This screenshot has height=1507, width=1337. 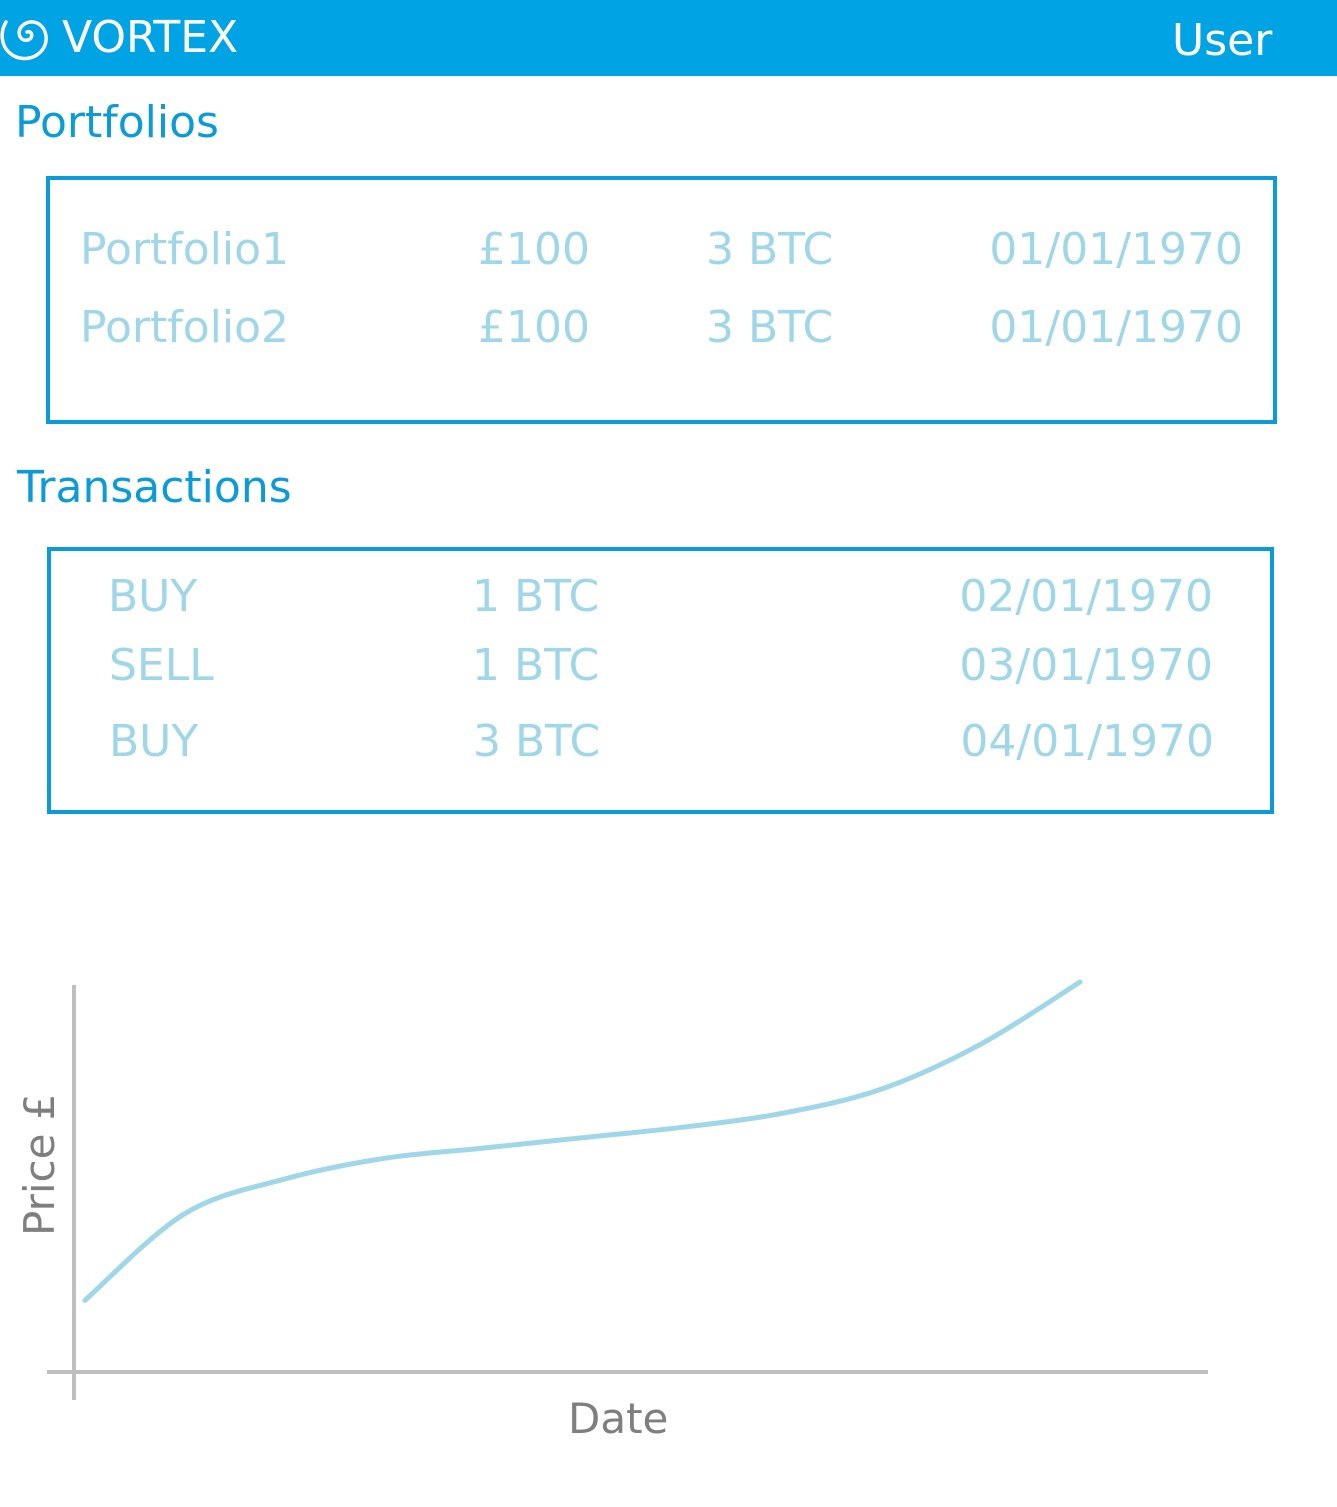 What do you see at coordinates (537, 741) in the screenshot?
I see `transaction-amount: 3 BTC` at bounding box center [537, 741].